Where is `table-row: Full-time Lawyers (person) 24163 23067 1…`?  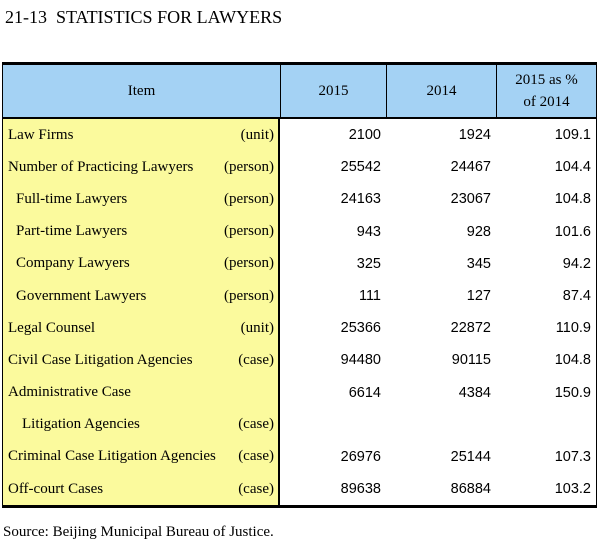 table-row: Full-time Lawyers (person) 24163 23067 1… is located at coordinates (299, 199).